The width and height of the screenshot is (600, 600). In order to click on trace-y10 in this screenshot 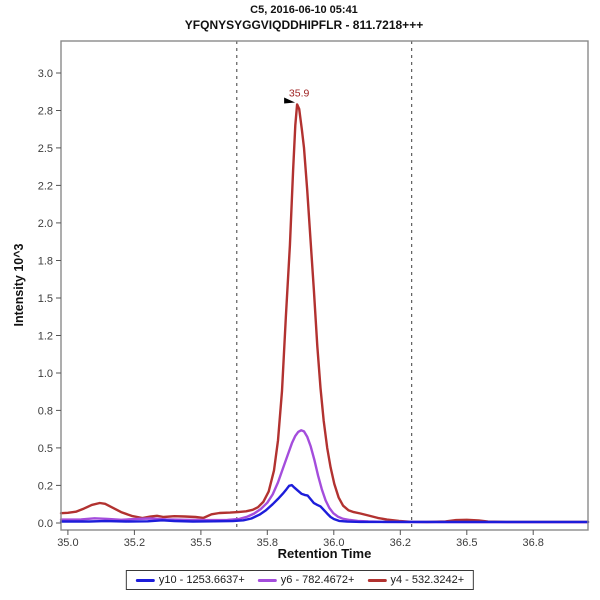, I will do `click(324, 503)`.